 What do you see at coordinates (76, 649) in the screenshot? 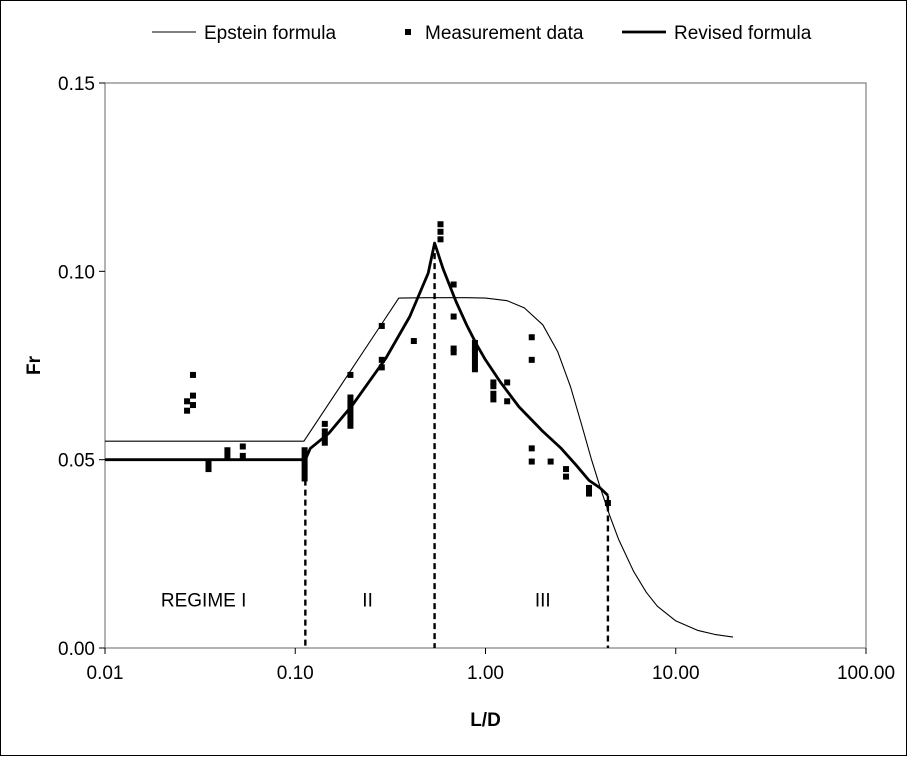
I see `y-tick-label: 0.00` at bounding box center [76, 649].